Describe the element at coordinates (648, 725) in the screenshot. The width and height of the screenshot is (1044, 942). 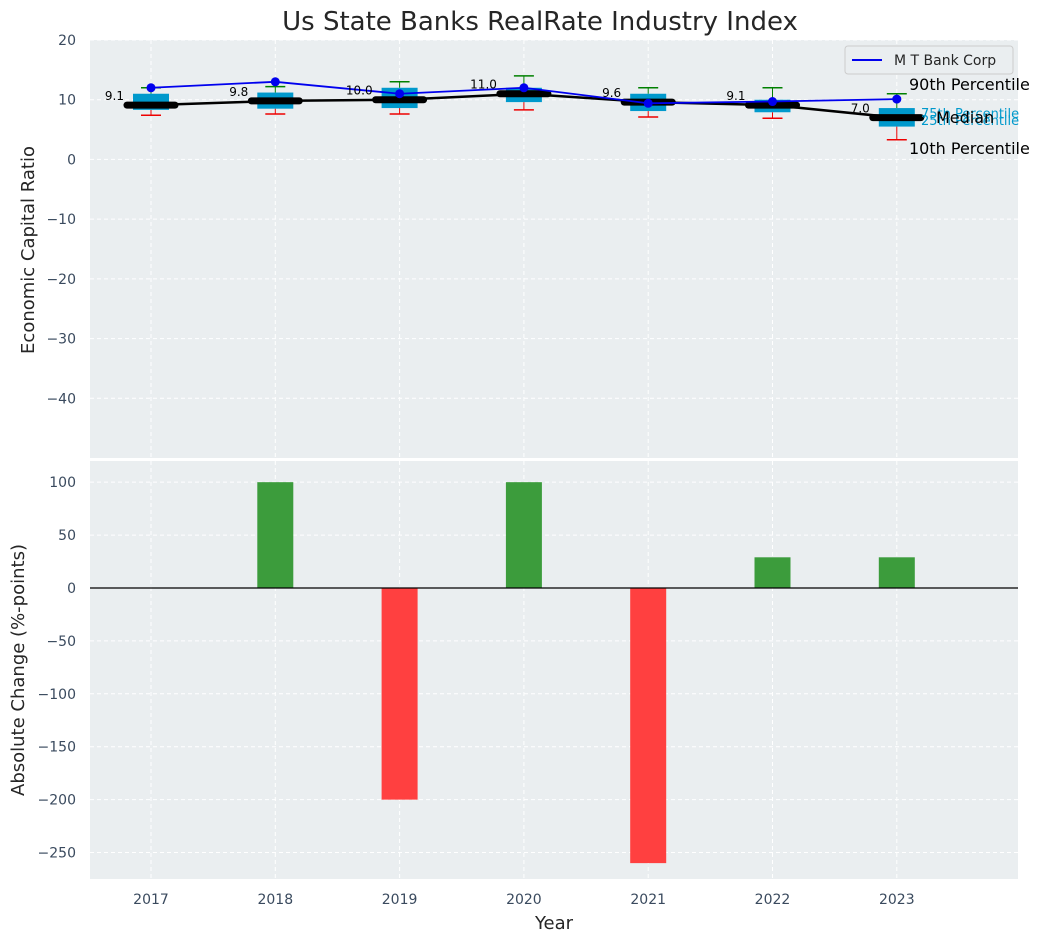
I see `bar-2021` at that location.